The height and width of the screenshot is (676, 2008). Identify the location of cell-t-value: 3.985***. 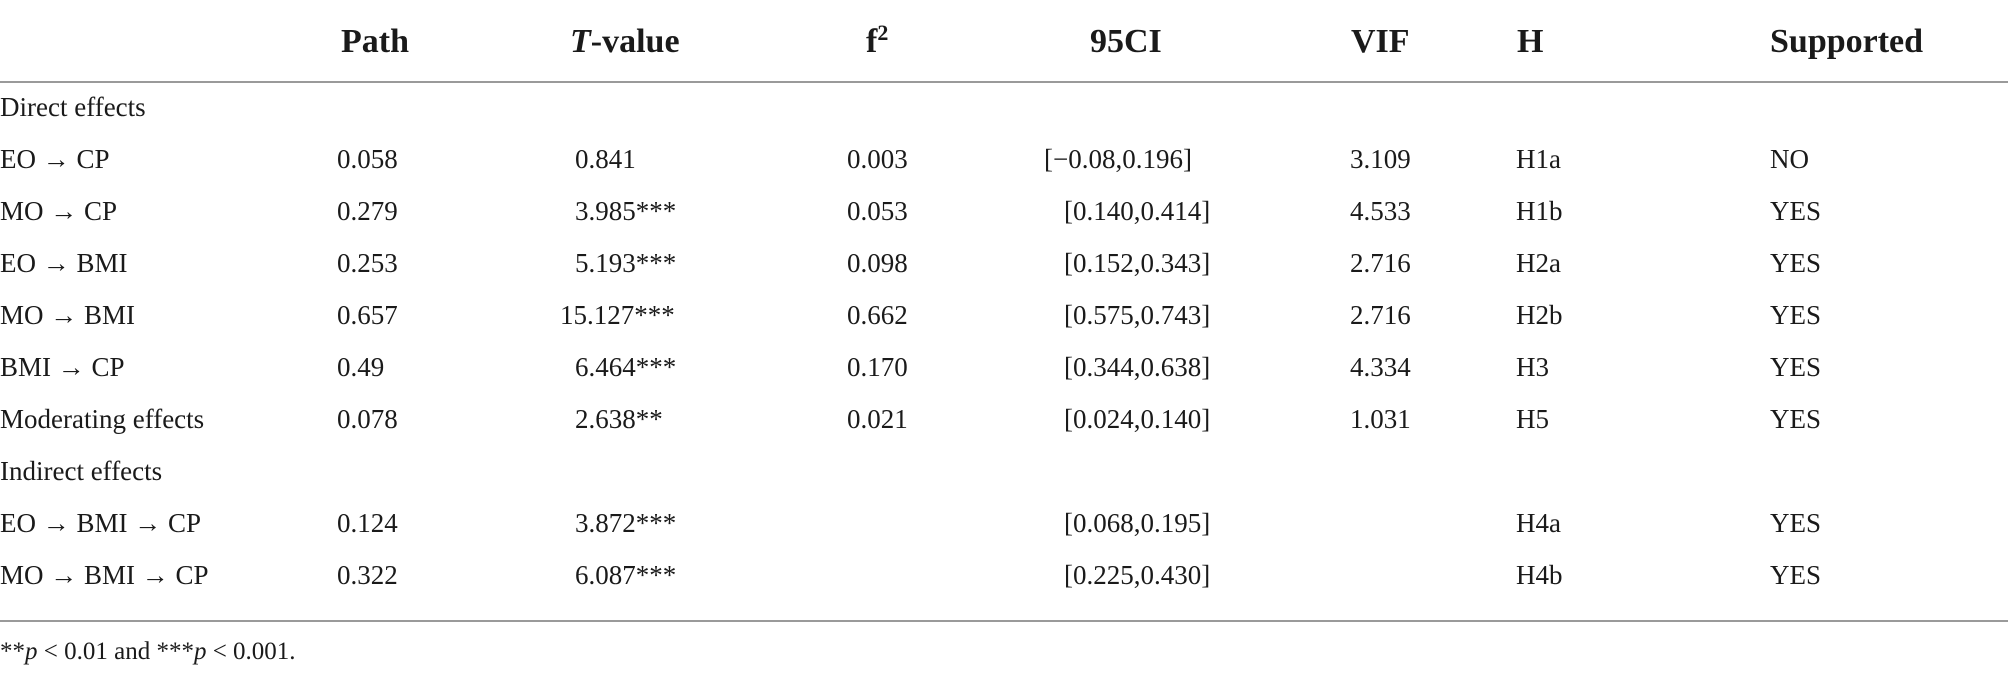
(626, 211).